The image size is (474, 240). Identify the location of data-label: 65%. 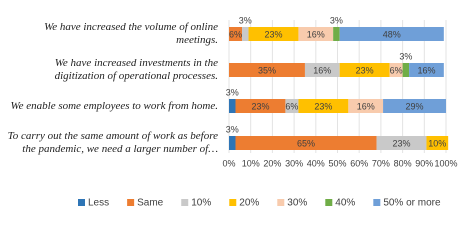
(306, 143).